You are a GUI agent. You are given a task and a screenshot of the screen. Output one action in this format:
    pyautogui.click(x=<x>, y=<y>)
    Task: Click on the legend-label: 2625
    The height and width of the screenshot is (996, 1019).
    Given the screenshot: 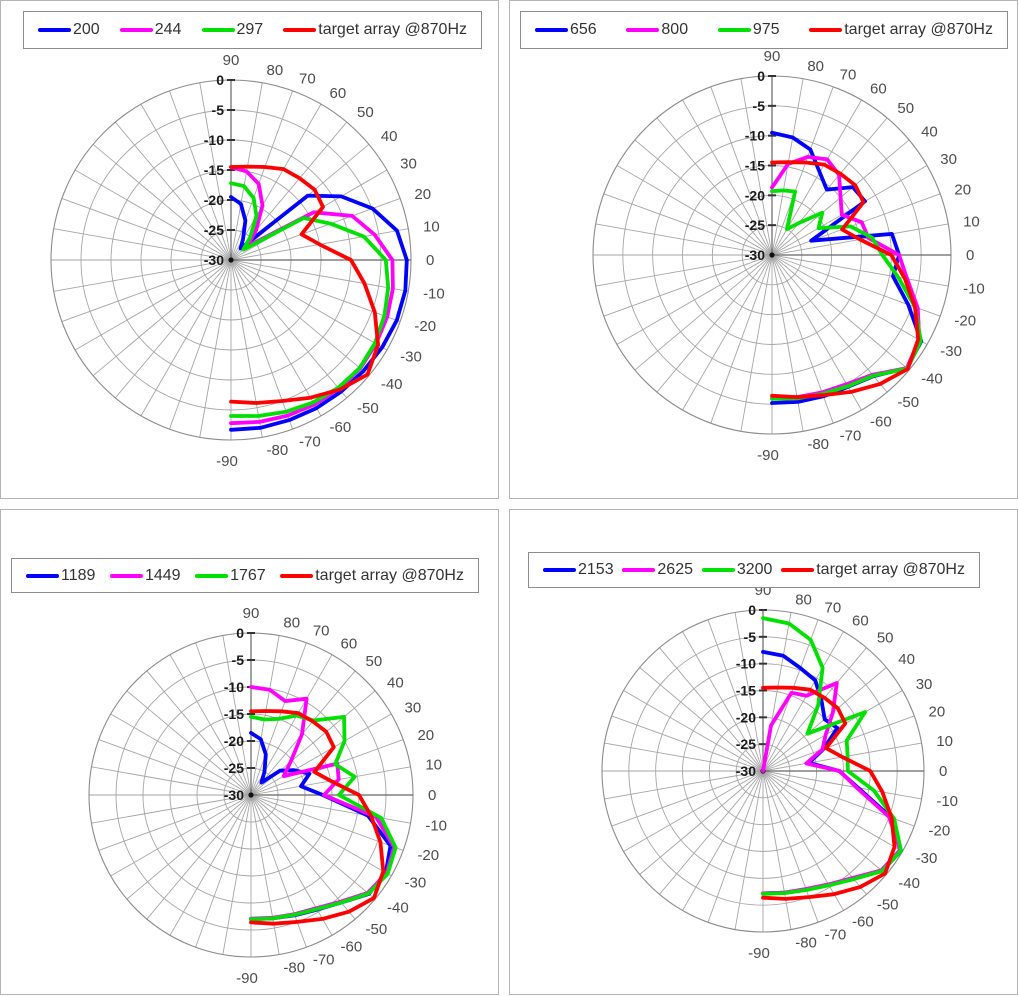 What is the action you would take?
    pyautogui.click(x=675, y=569)
    